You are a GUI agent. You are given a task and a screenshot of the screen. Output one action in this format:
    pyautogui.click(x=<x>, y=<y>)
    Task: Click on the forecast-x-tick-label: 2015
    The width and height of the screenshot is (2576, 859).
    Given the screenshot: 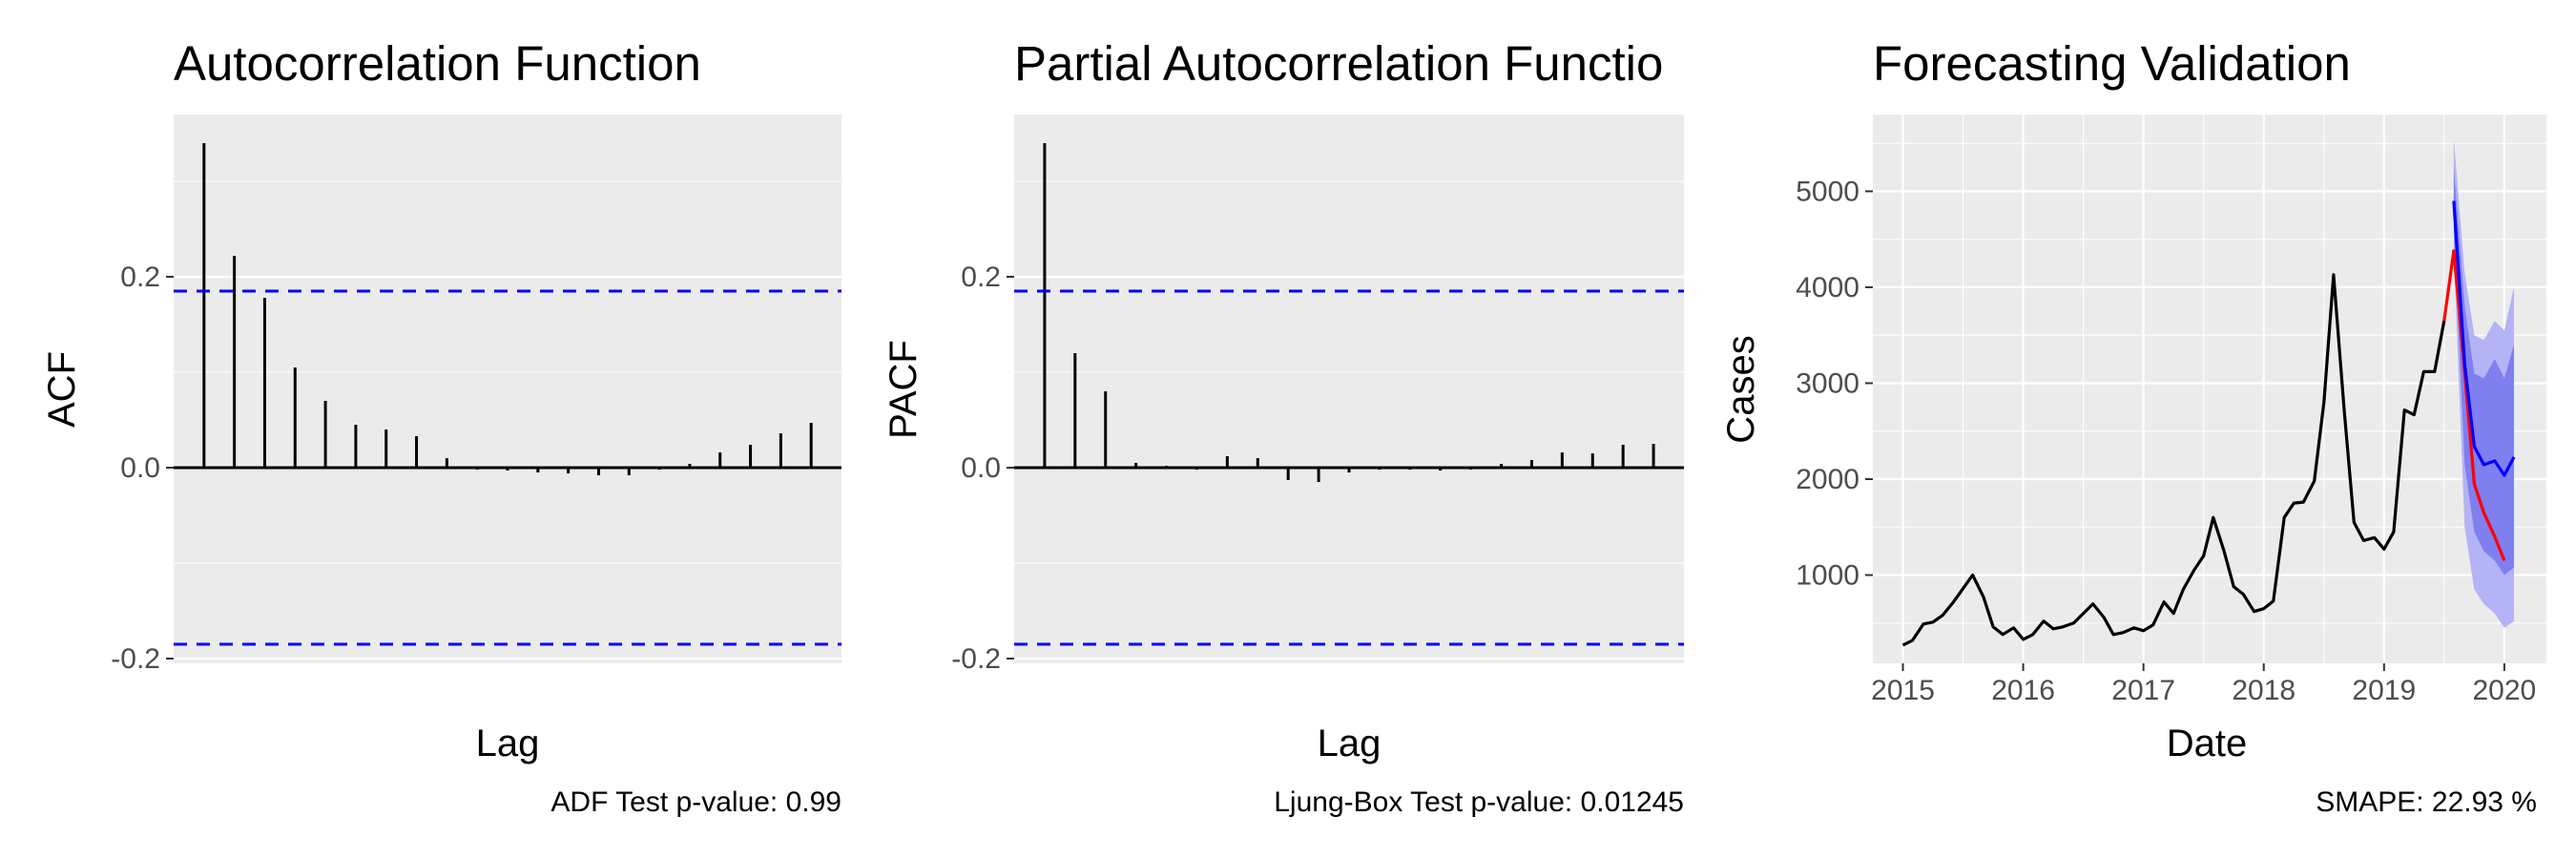 What is the action you would take?
    pyautogui.click(x=1903, y=690)
    